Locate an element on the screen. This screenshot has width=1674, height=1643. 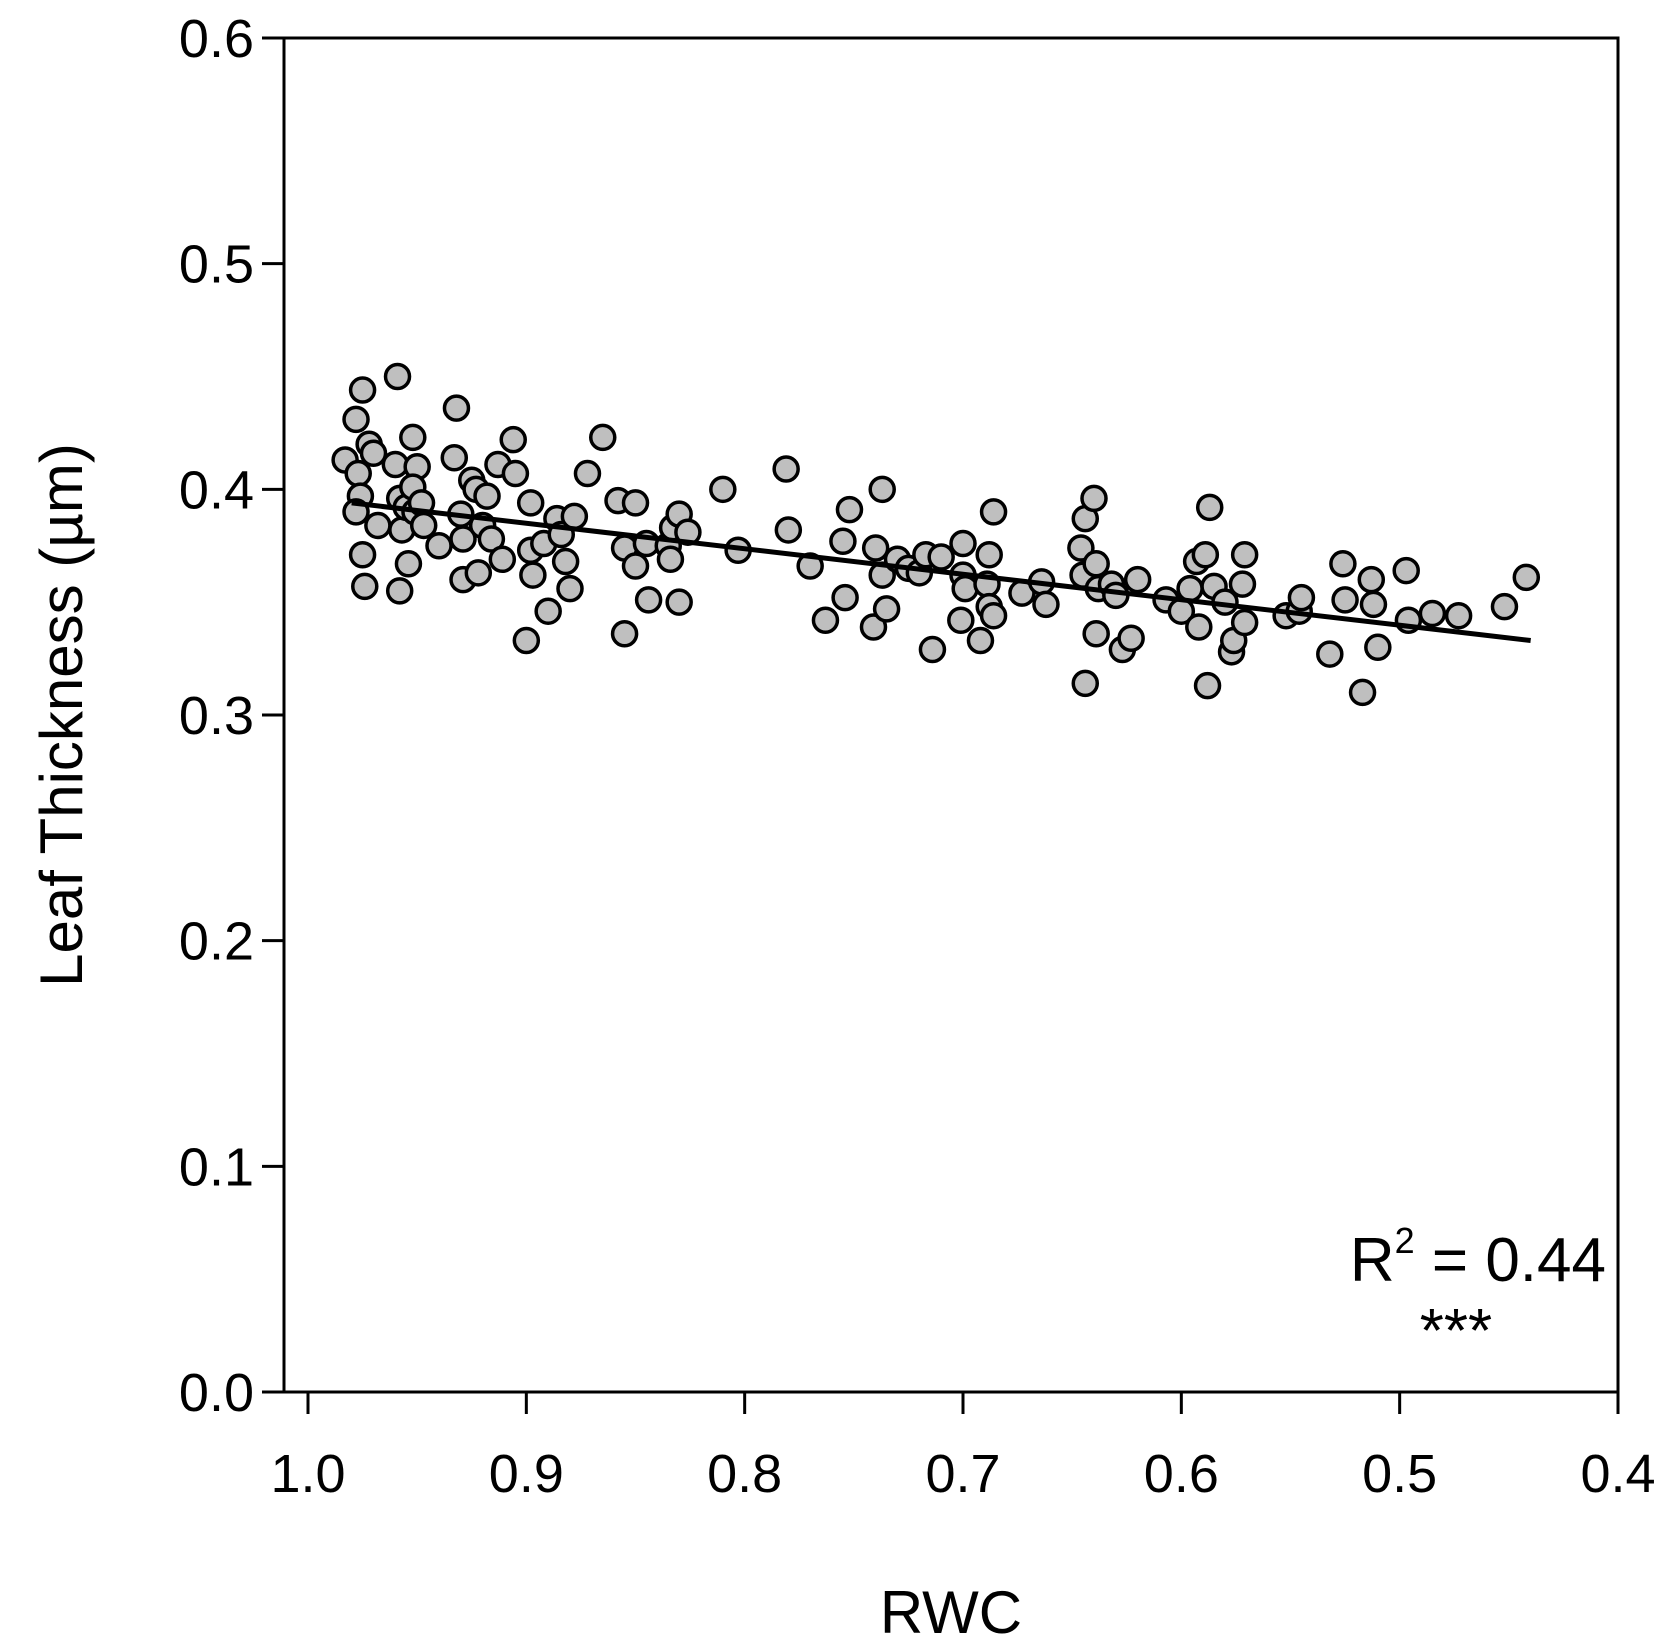
x-axis-title: RWC is located at coordinates (951, 1611).